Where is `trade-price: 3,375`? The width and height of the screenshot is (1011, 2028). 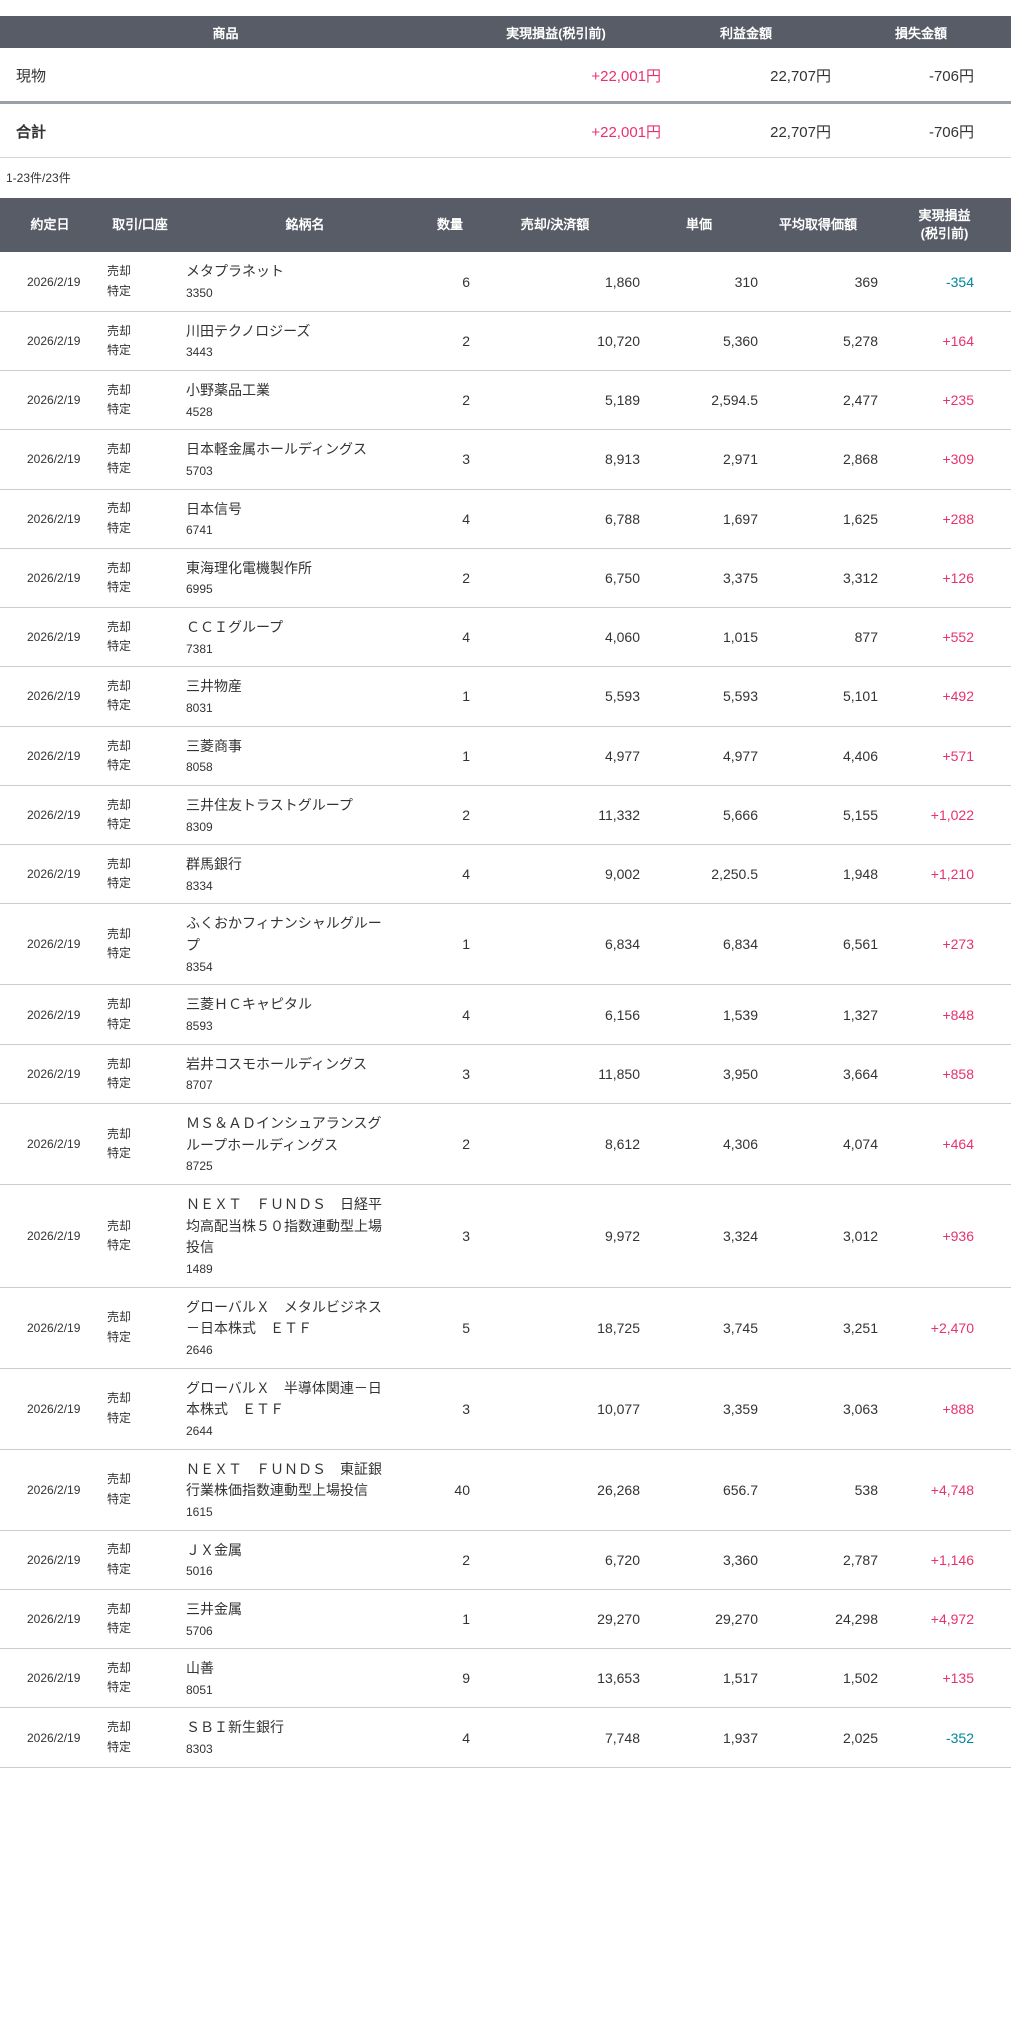
trade-price: 3,375 is located at coordinates (699, 578).